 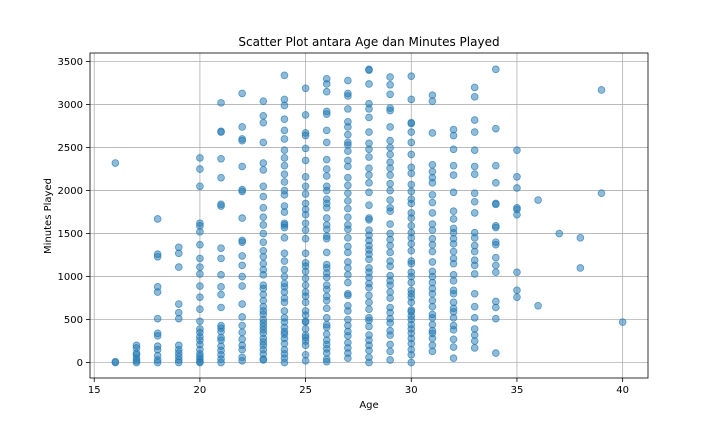 What do you see at coordinates (80, 363) in the screenshot?
I see `y-tick-label: 0` at bounding box center [80, 363].